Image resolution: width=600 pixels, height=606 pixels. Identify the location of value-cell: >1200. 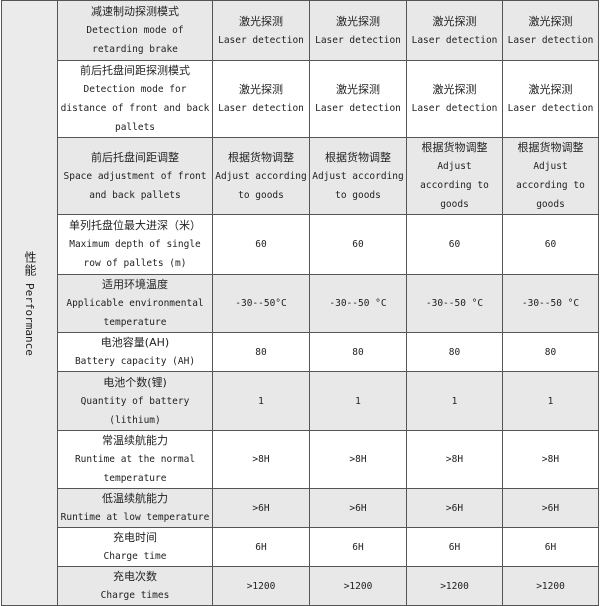
(261, 586).